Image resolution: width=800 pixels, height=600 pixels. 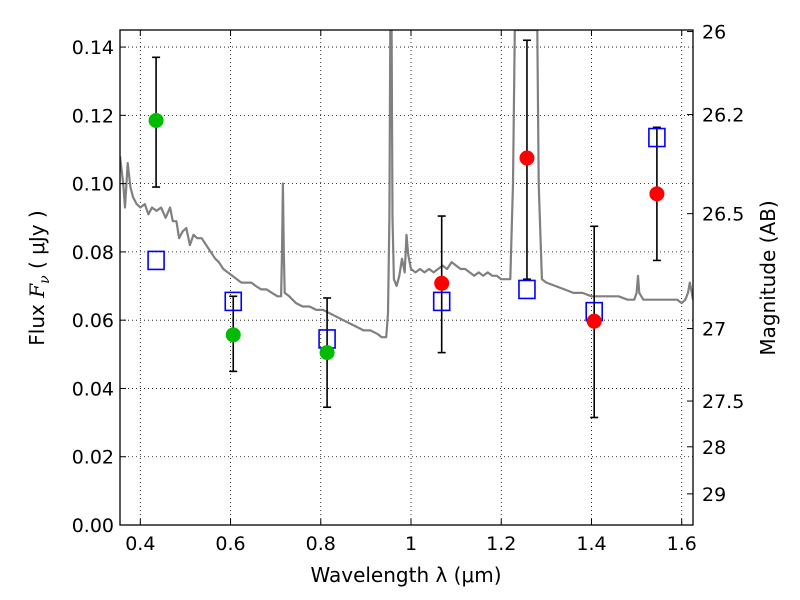 What do you see at coordinates (140, 544) in the screenshot?
I see `x-tick-label: 0.4` at bounding box center [140, 544].